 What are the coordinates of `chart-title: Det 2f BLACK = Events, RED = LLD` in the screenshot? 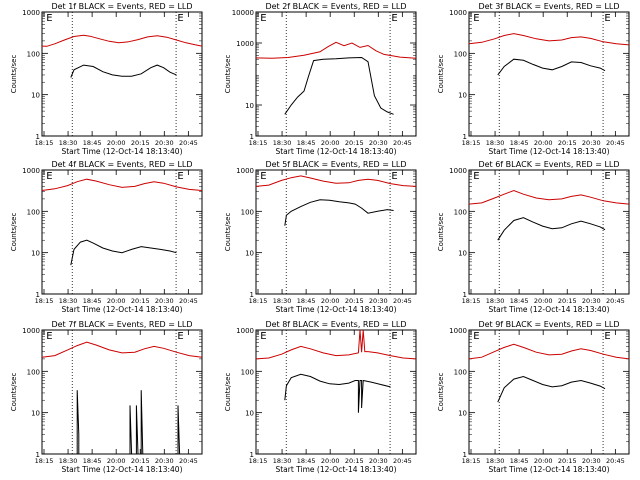 It's located at (335, 6).